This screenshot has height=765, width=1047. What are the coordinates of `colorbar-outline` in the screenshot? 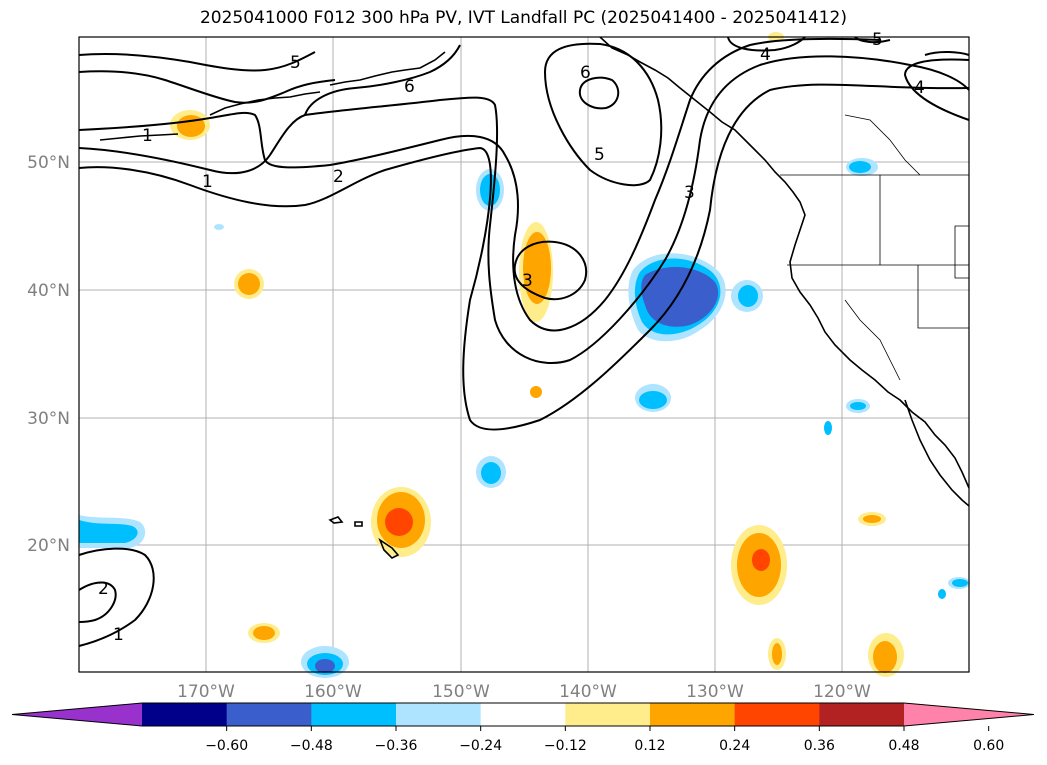 It's located at (523, 714).